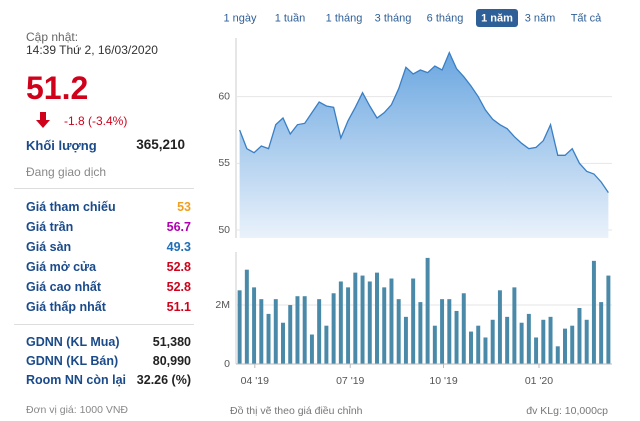  I want to click on price-label: Giá tham chiếu, so click(71, 207).